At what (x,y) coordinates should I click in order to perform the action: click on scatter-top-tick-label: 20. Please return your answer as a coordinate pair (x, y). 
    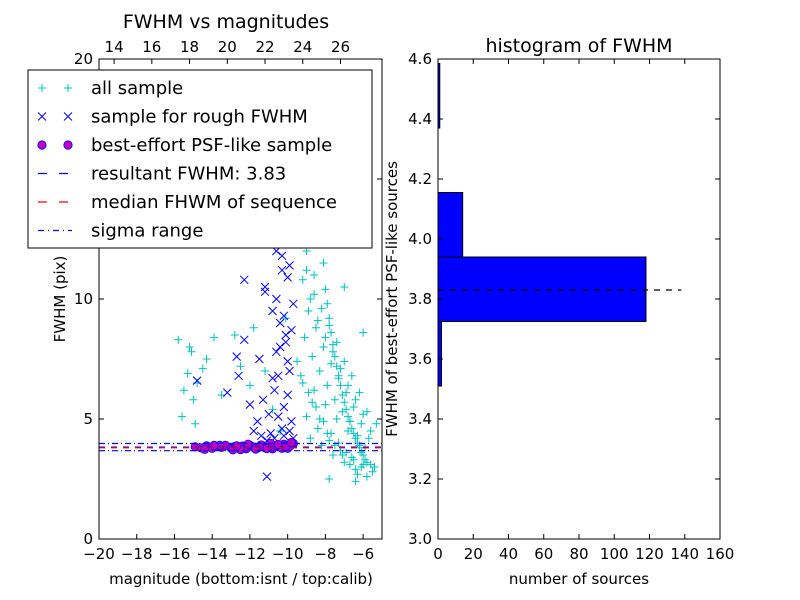
    Looking at the image, I should click on (227, 47).